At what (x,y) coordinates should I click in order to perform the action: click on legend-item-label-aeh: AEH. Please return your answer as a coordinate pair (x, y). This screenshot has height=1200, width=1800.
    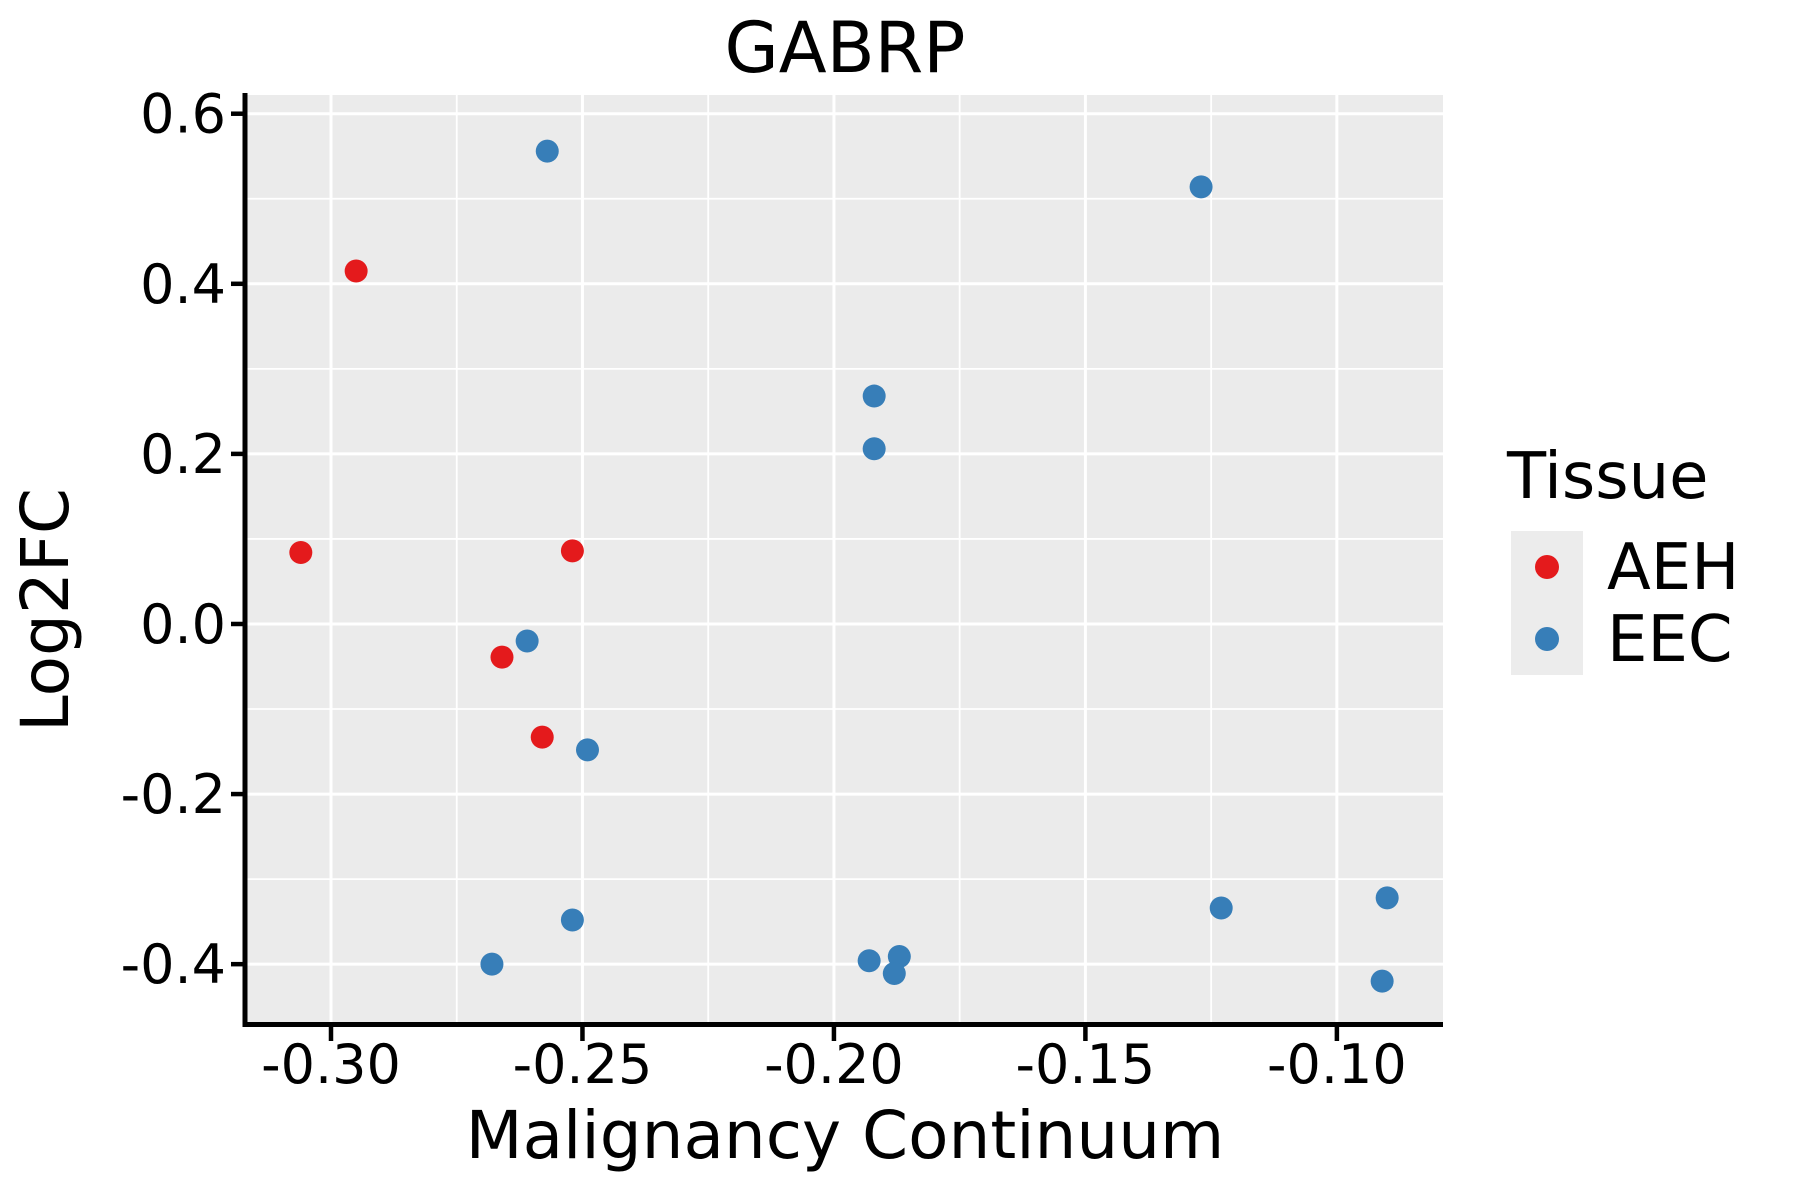
    Looking at the image, I should click on (1673, 568).